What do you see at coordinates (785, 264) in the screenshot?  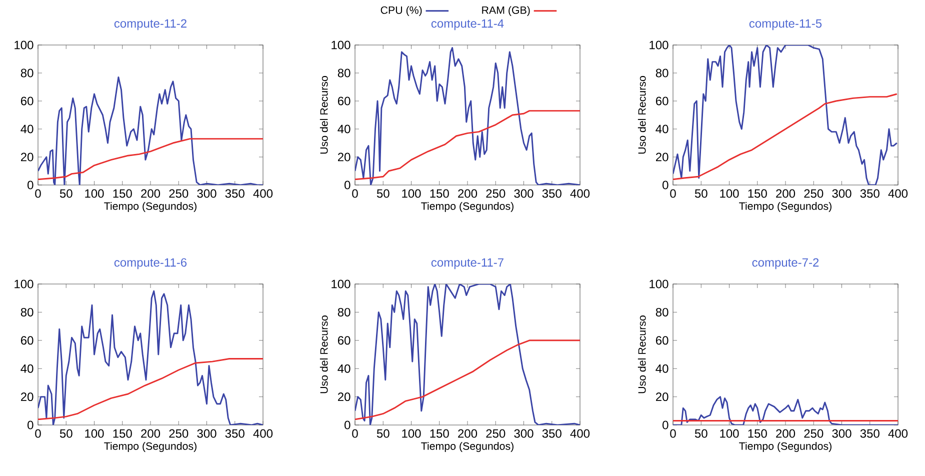 I see `chart-title: compute-7-2` at bounding box center [785, 264].